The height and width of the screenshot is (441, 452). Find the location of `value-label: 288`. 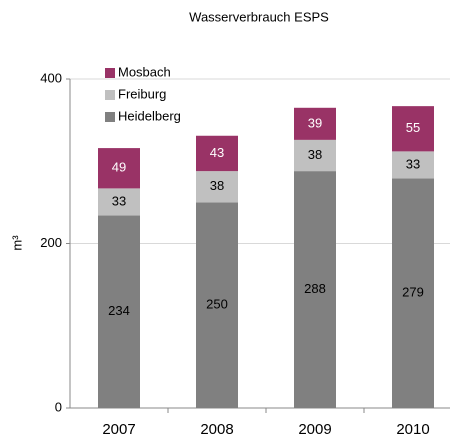

value-label: 288 is located at coordinates (315, 288).